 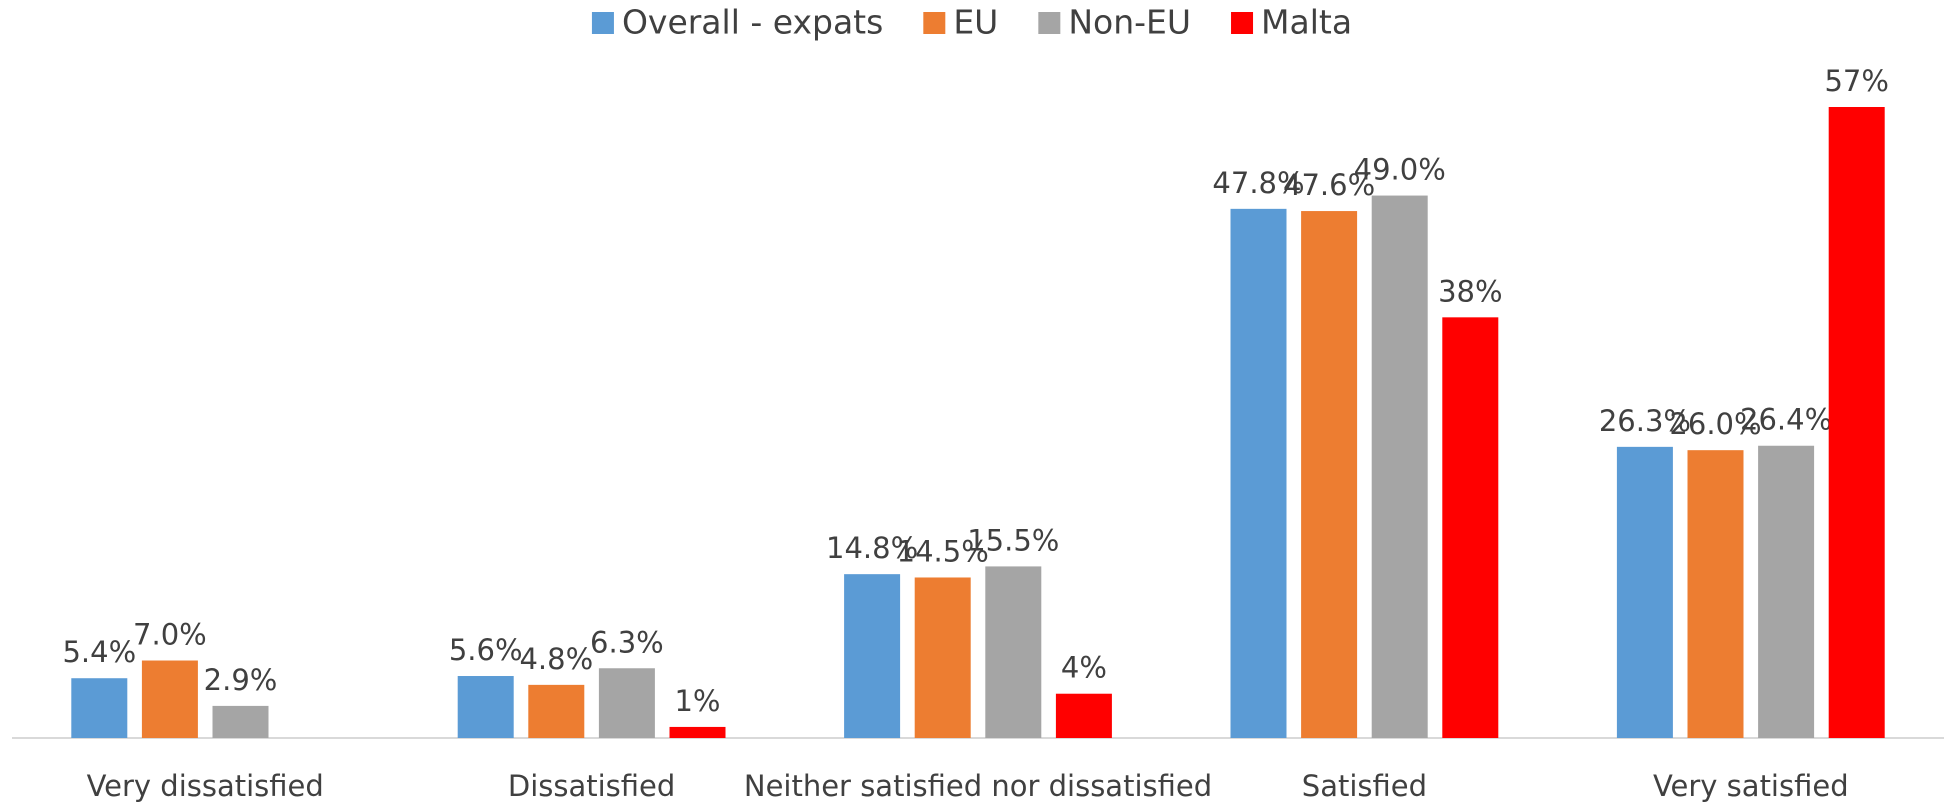 What do you see at coordinates (1856, 81) in the screenshot?
I see `data-label: 57%` at bounding box center [1856, 81].